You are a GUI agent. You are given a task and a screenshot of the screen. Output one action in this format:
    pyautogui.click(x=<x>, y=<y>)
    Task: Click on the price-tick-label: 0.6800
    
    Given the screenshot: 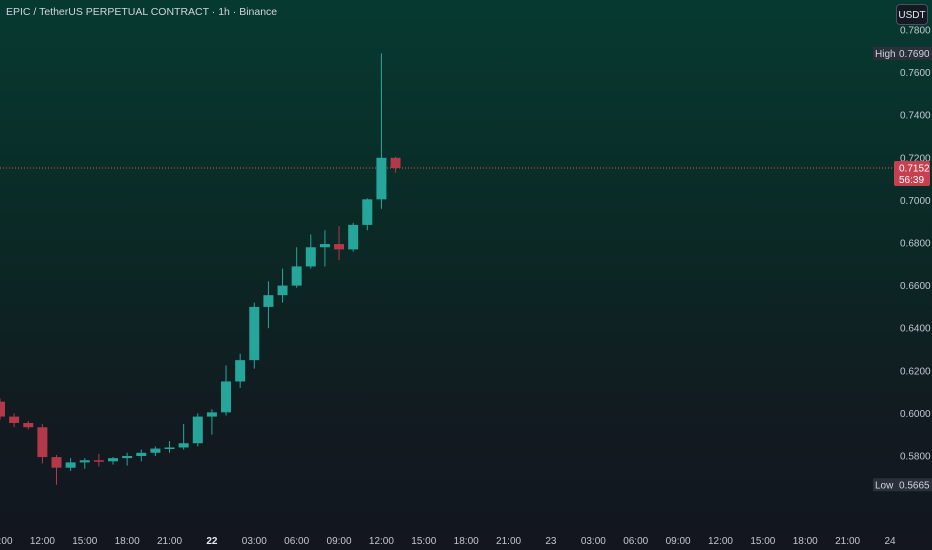 What is the action you would take?
    pyautogui.click(x=915, y=244)
    